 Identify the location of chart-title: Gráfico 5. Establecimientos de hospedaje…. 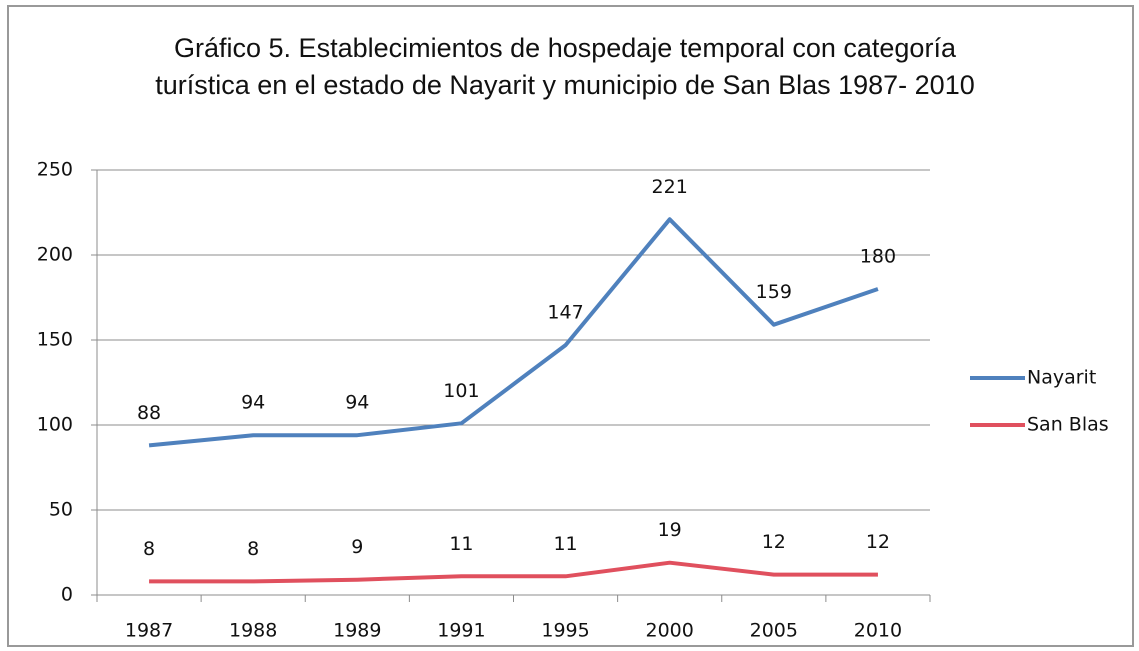
(565, 66).